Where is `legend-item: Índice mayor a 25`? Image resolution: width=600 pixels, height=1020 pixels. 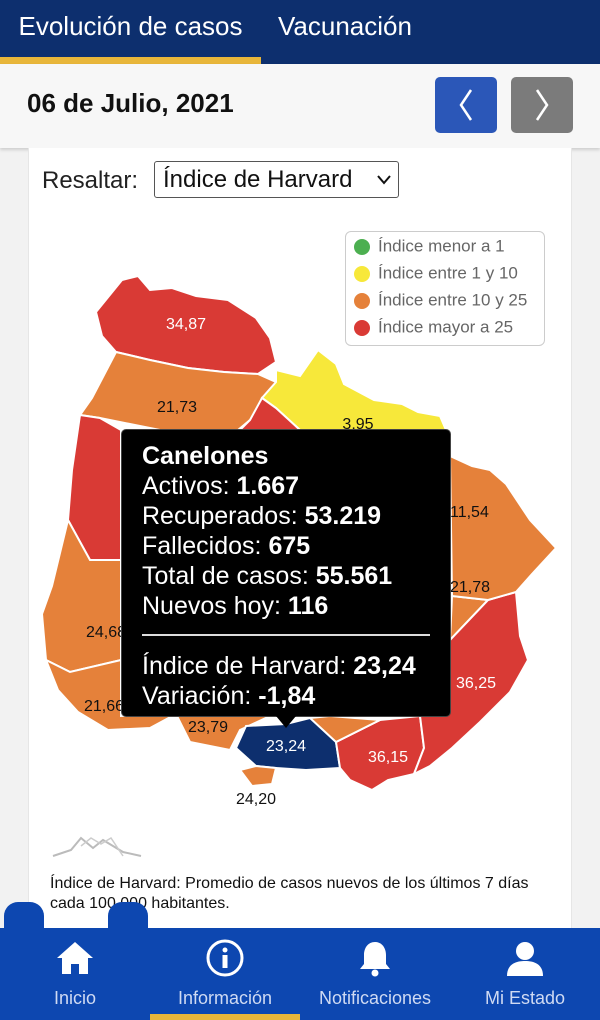 legend-item: Índice mayor a 25 is located at coordinates (433, 330).